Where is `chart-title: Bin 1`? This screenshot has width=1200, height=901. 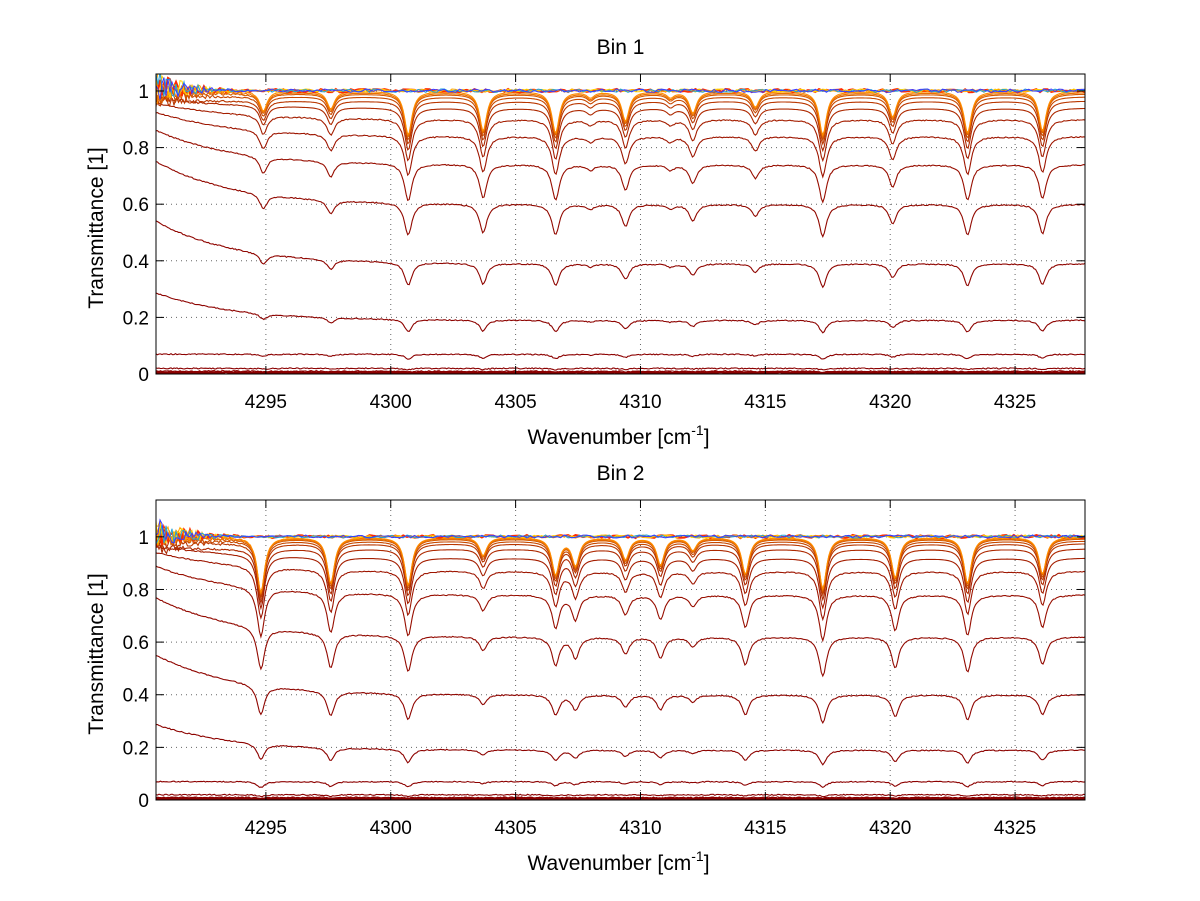
chart-title: Bin 1 is located at coordinates (621, 47).